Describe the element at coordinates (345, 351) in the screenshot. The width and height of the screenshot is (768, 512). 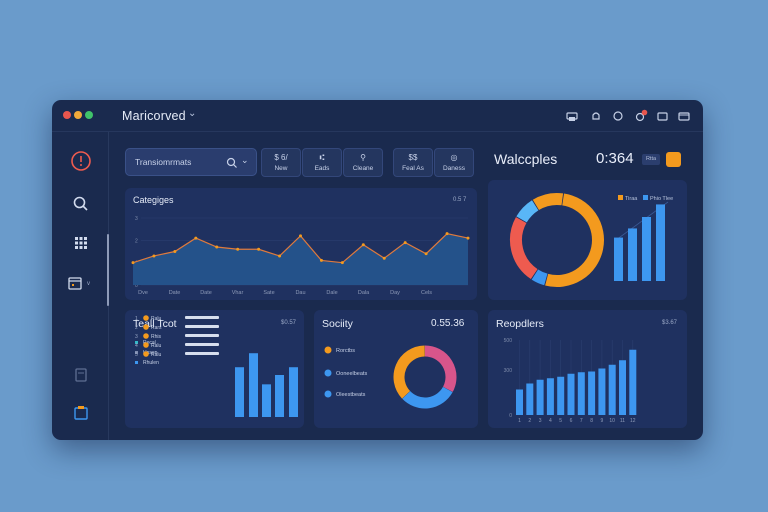
I see `legend-label: Rorctbs` at that location.